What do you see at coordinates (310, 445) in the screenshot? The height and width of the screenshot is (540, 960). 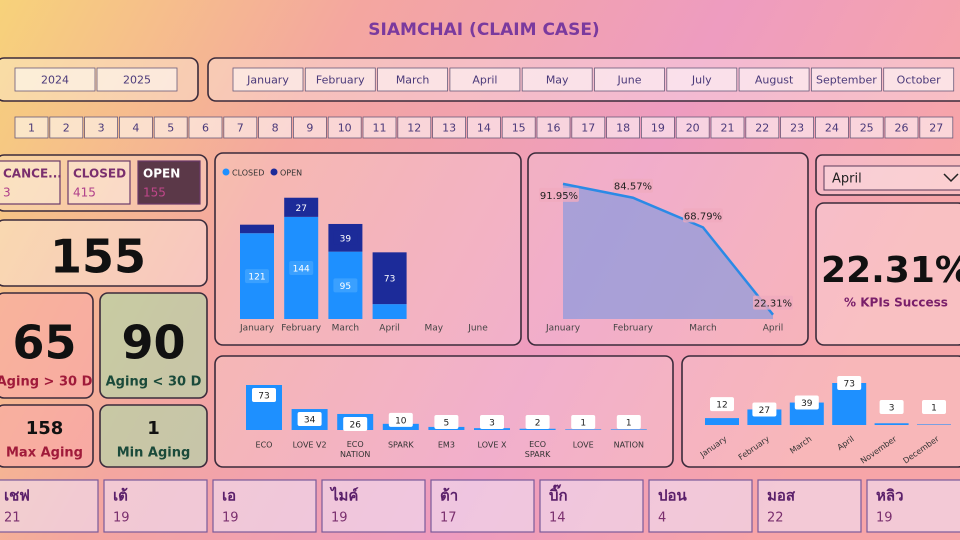 I see `x-tick-label: LOVE V2` at bounding box center [310, 445].